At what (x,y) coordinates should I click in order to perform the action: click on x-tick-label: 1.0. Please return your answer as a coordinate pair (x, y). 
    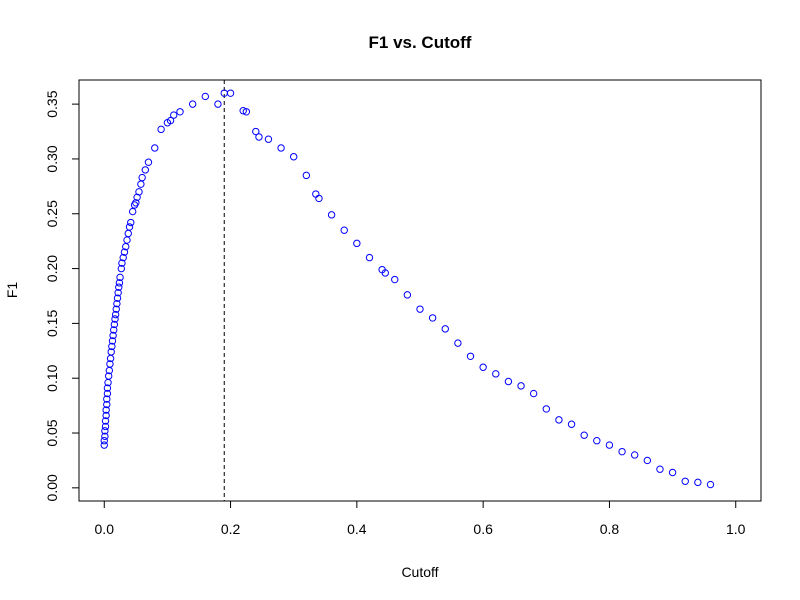
    Looking at the image, I should click on (736, 529).